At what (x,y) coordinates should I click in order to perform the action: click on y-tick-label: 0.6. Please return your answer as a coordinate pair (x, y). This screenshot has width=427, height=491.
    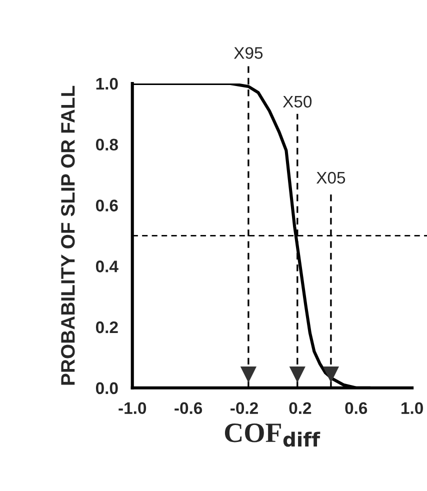
    Looking at the image, I should click on (107, 206).